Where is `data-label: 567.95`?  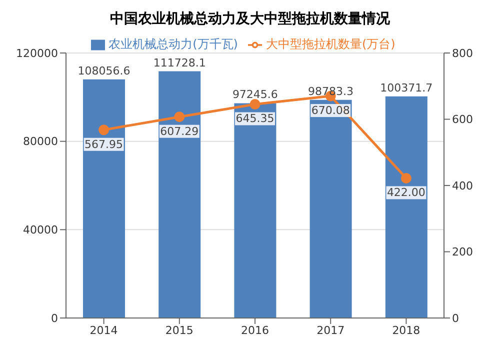 data-label: 567.95 is located at coordinates (104, 144).